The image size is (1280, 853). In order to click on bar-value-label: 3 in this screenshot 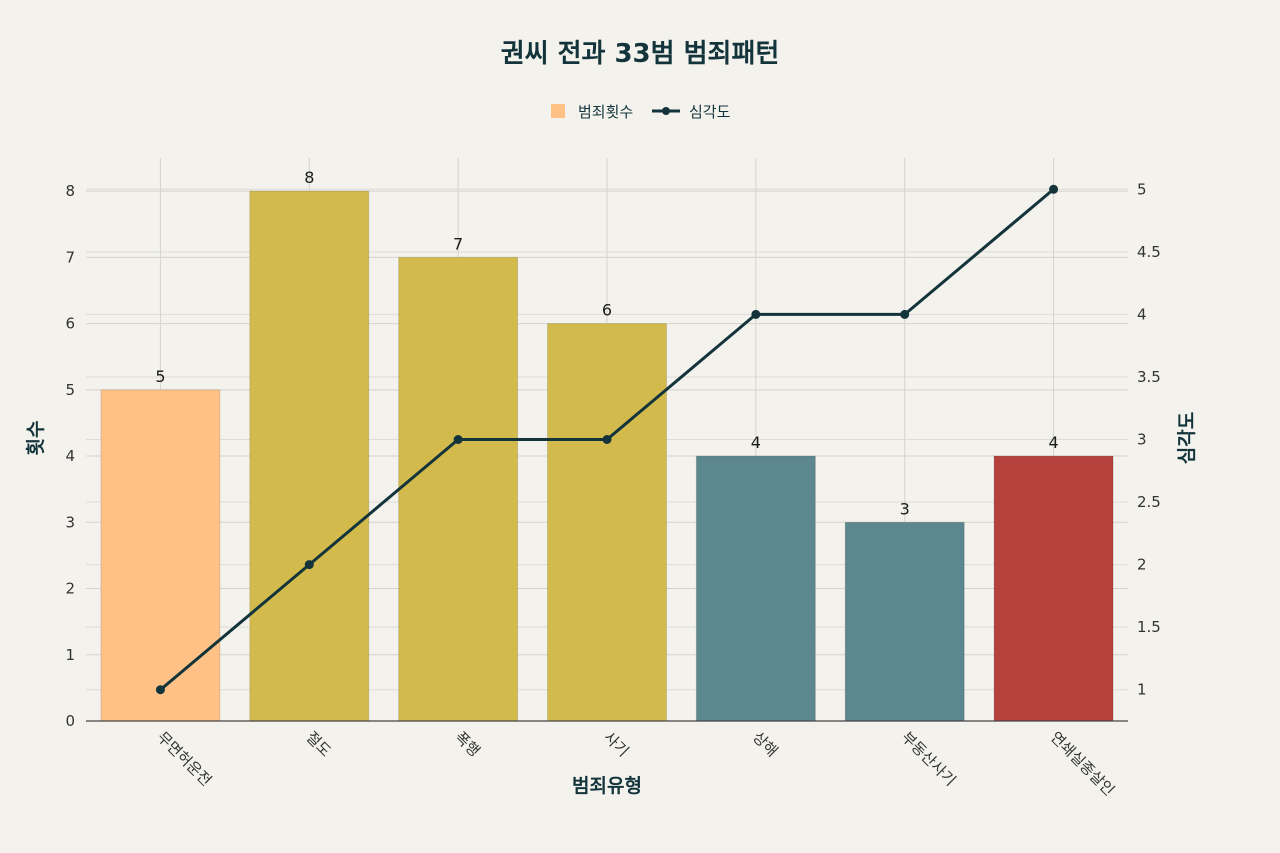, I will do `click(905, 508)`.